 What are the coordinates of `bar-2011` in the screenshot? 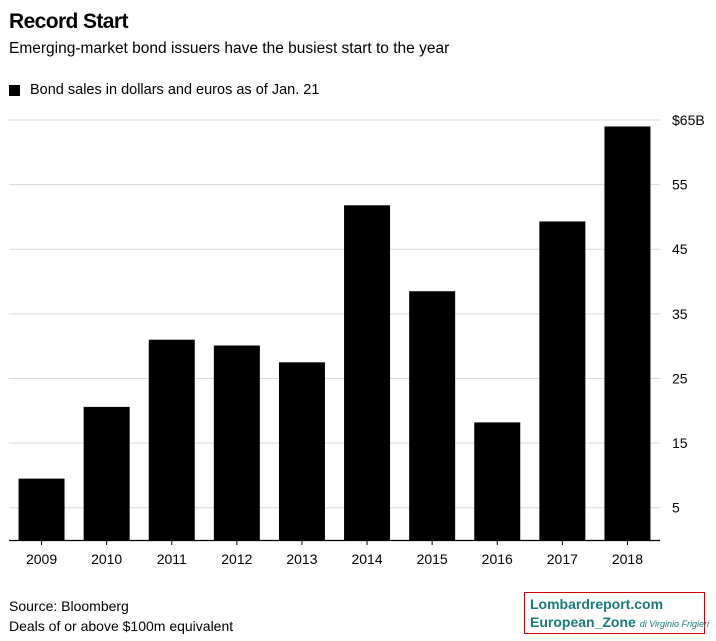 It's located at (171, 439).